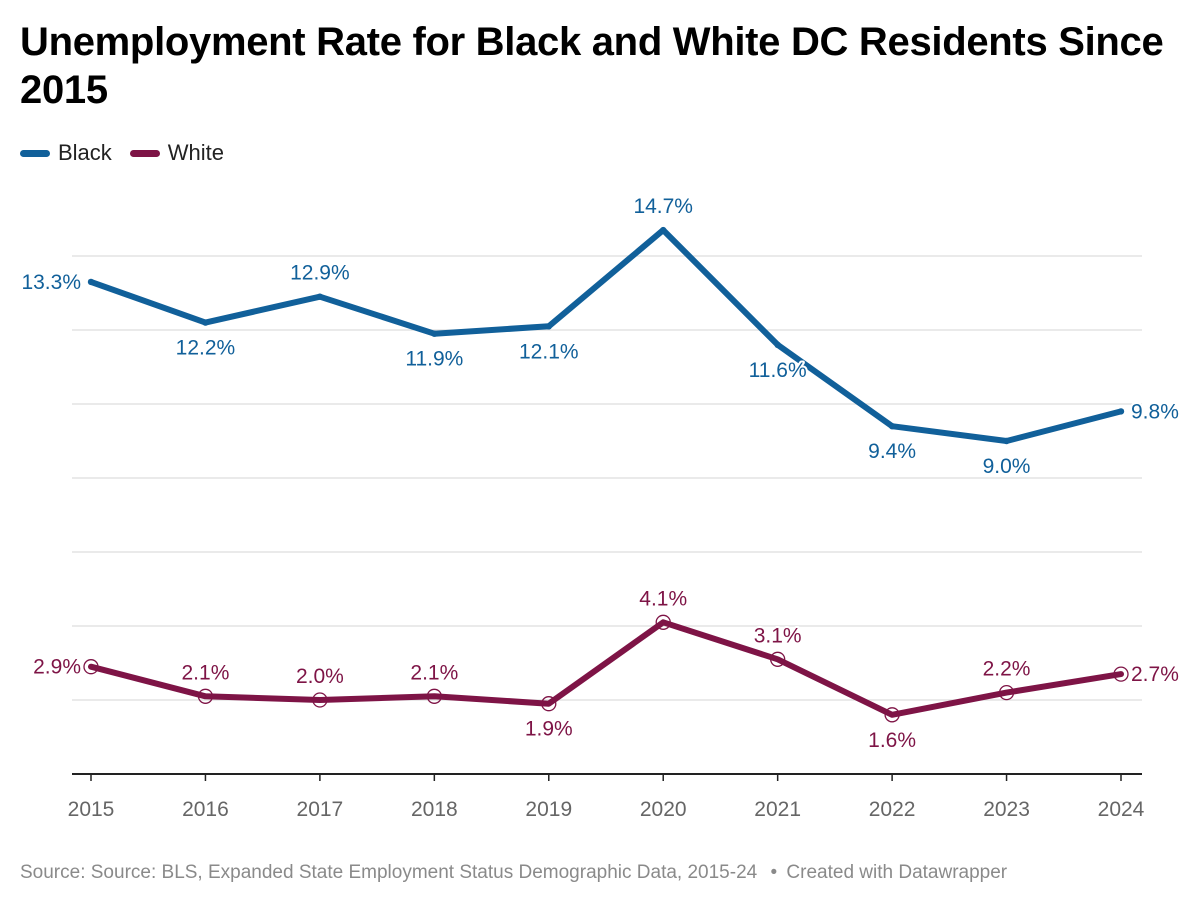 This screenshot has width=1200, height=906. I want to click on legend-label-white: White, so click(196, 152).